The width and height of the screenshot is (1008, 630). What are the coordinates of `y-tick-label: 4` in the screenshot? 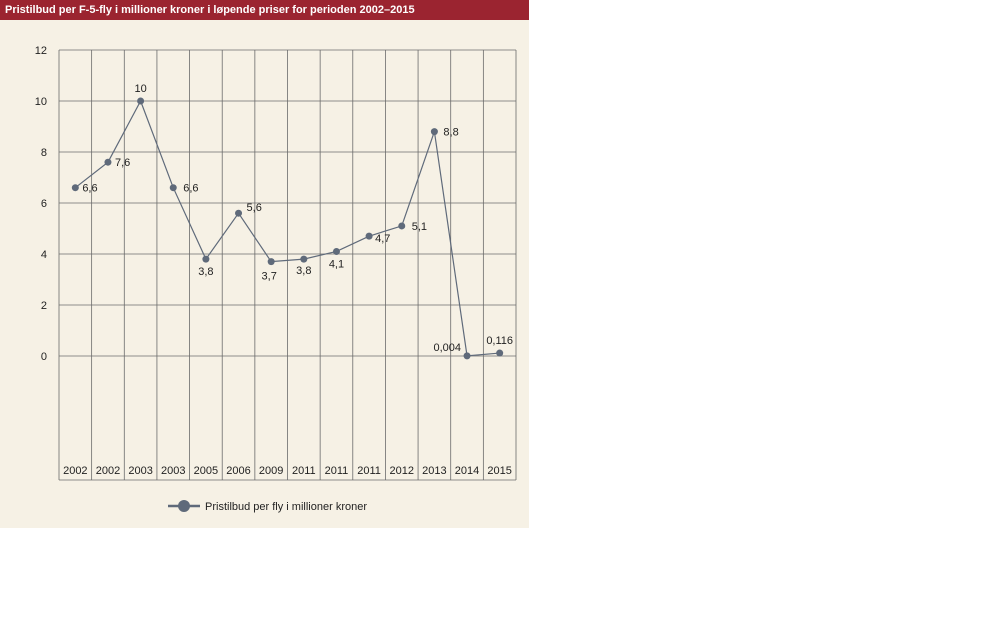 It's located at (44, 255).